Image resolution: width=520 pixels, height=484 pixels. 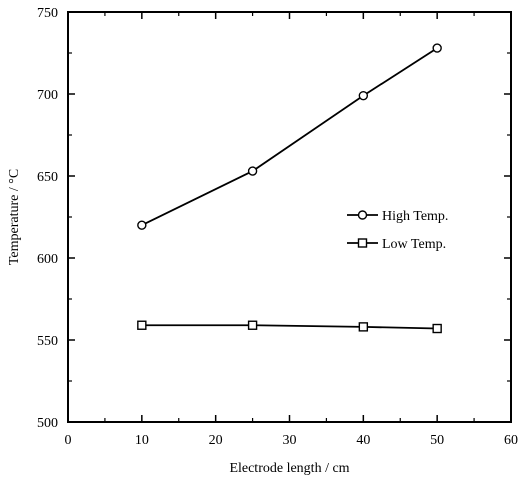 What do you see at coordinates (216, 440) in the screenshot?
I see `x-tick-label: 20` at bounding box center [216, 440].